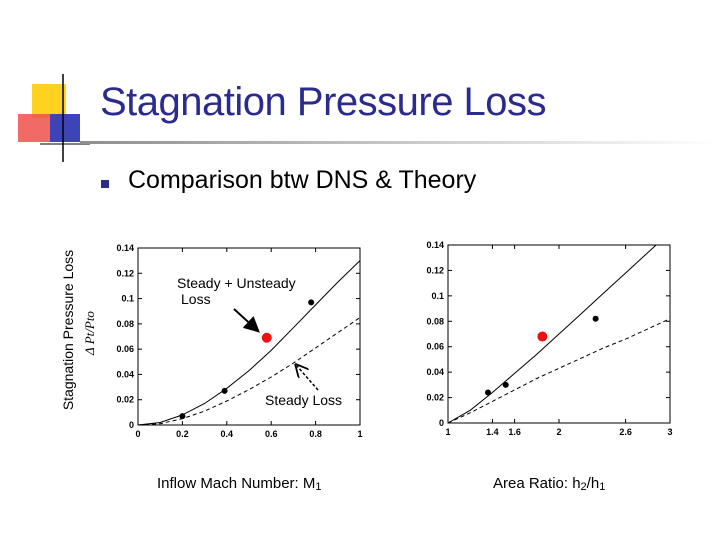 The height and width of the screenshot is (540, 720). I want to click on area-y-tick-label: 0.12, so click(435, 270).